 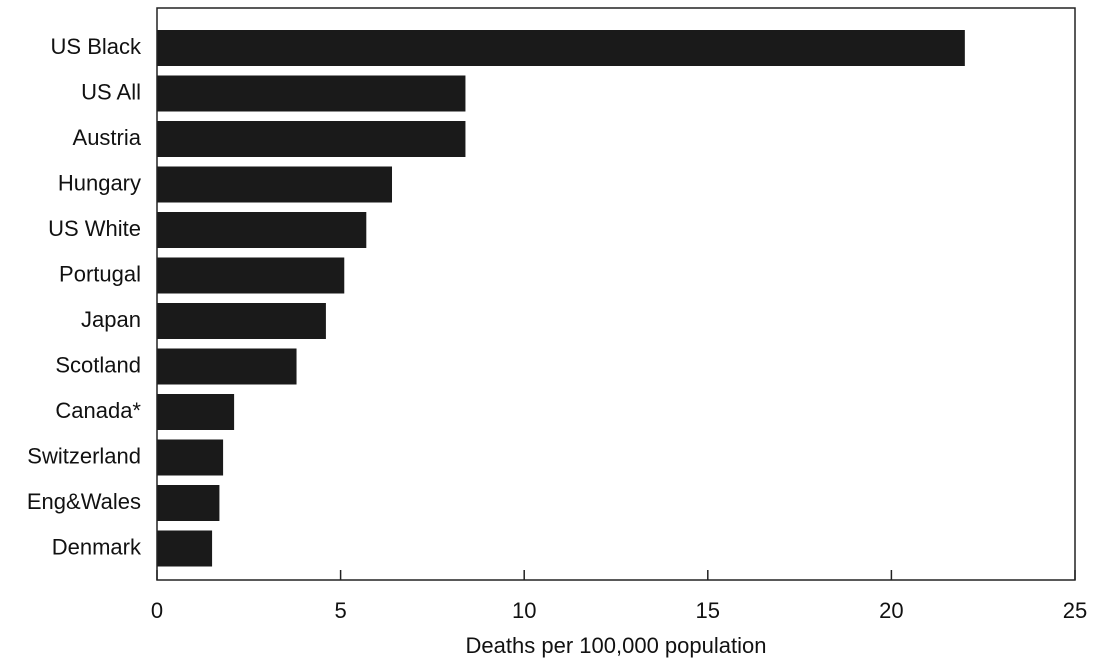 What do you see at coordinates (311, 93) in the screenshot?
I see `bar-us-all` at bounding box center [311, 93].